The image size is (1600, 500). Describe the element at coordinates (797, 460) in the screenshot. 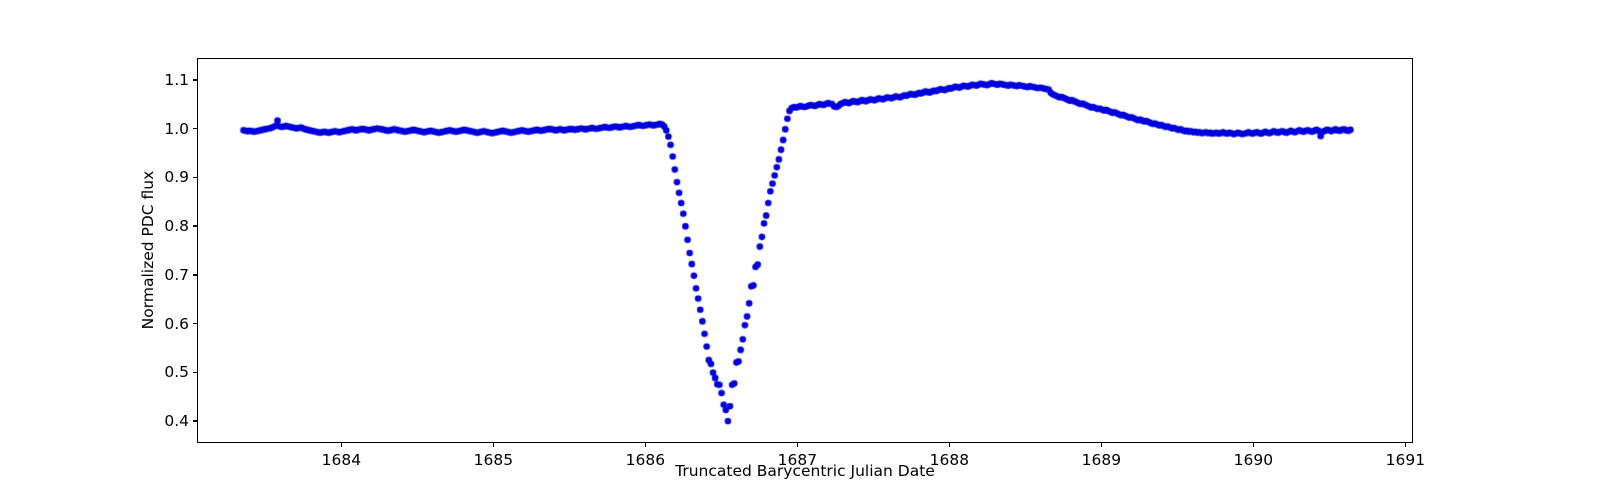

I see `x-tick-label: 1687` at that location.